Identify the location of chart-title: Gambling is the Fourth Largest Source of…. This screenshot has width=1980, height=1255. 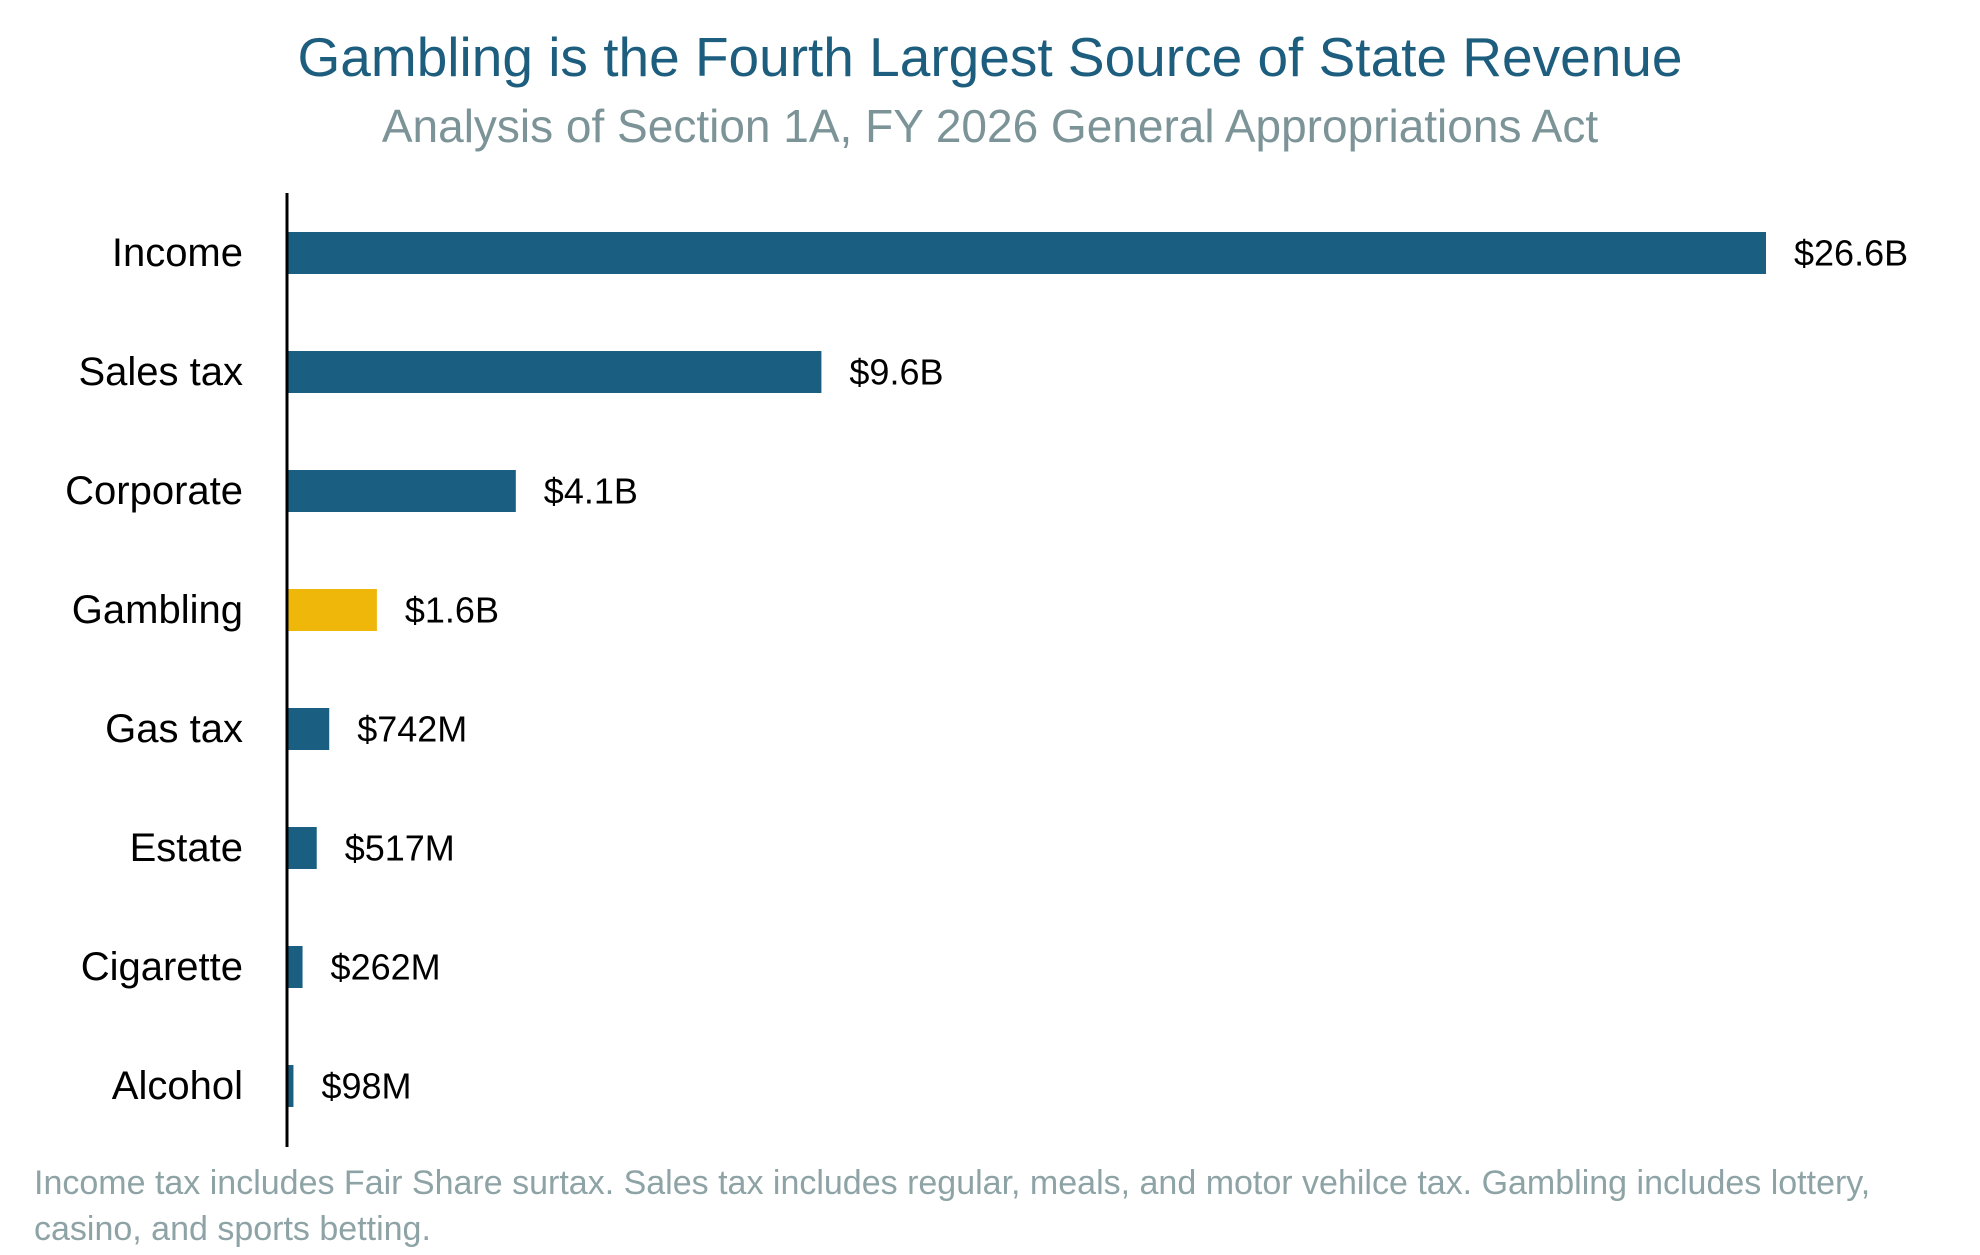
(990, 57).